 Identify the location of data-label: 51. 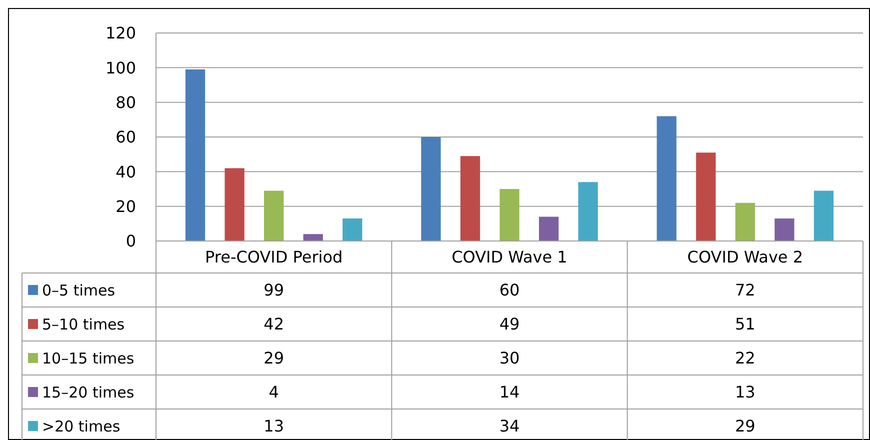
(745, 324).